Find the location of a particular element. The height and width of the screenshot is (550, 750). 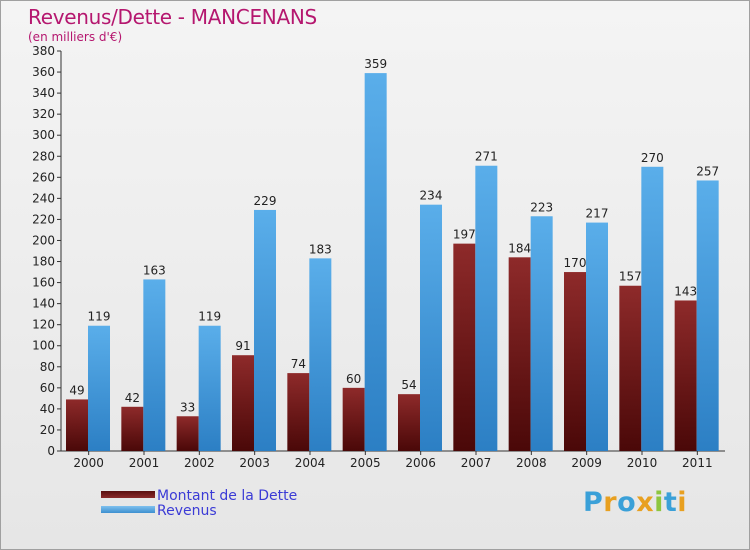

logo-letter: r is located at coordinates (610, 502).